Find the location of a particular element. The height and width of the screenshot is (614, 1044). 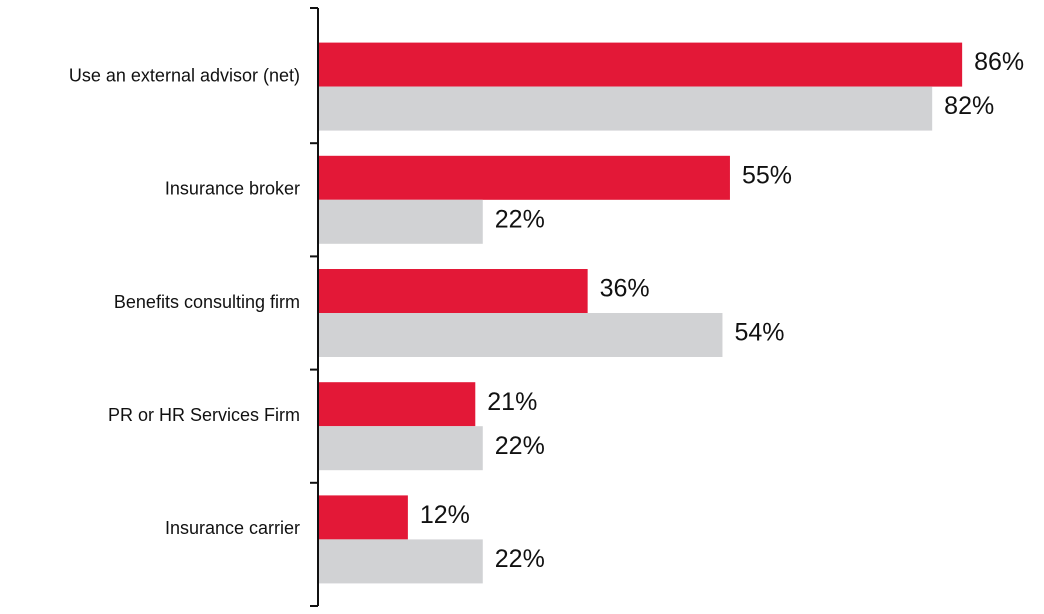

category-label: Use an external advisor (net) is located at coordinates (184, 75).